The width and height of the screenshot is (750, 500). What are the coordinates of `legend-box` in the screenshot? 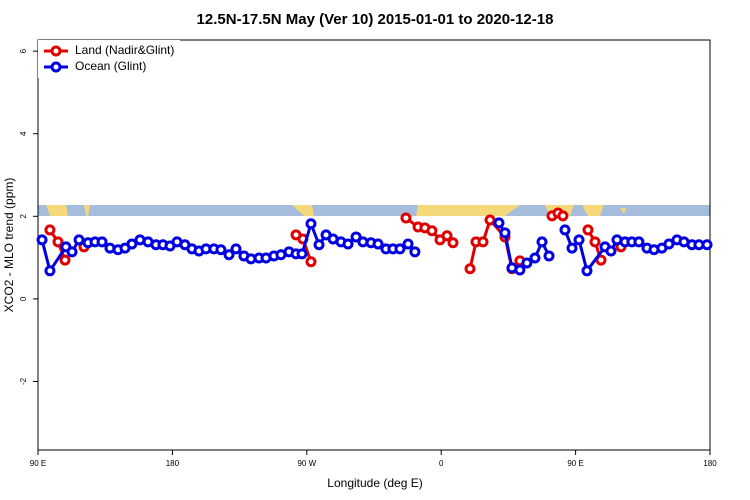 It's located at (109, 59).